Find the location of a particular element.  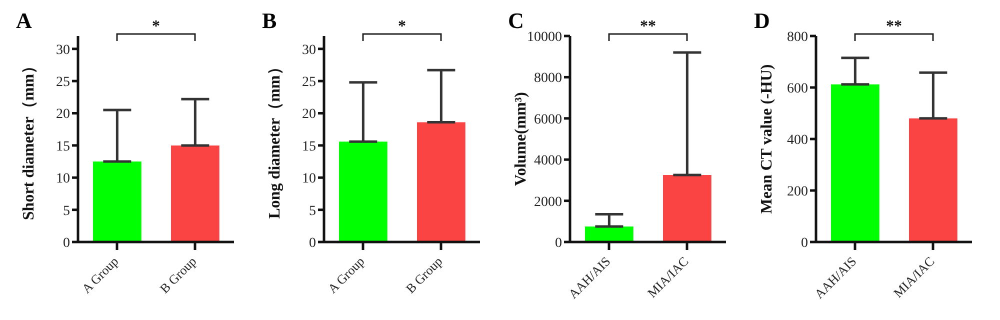

chart-title: A is located at coordinates (24, 21).